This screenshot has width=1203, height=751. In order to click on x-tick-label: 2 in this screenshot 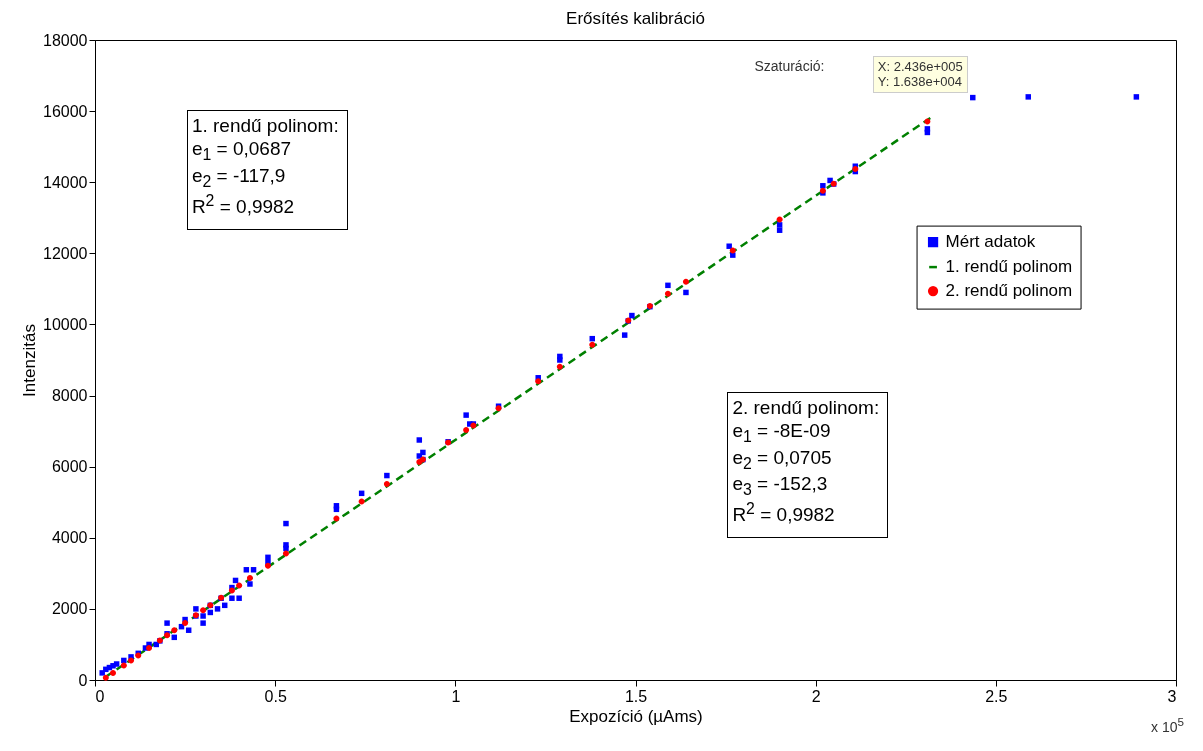, I will do `click(816, 696)`.